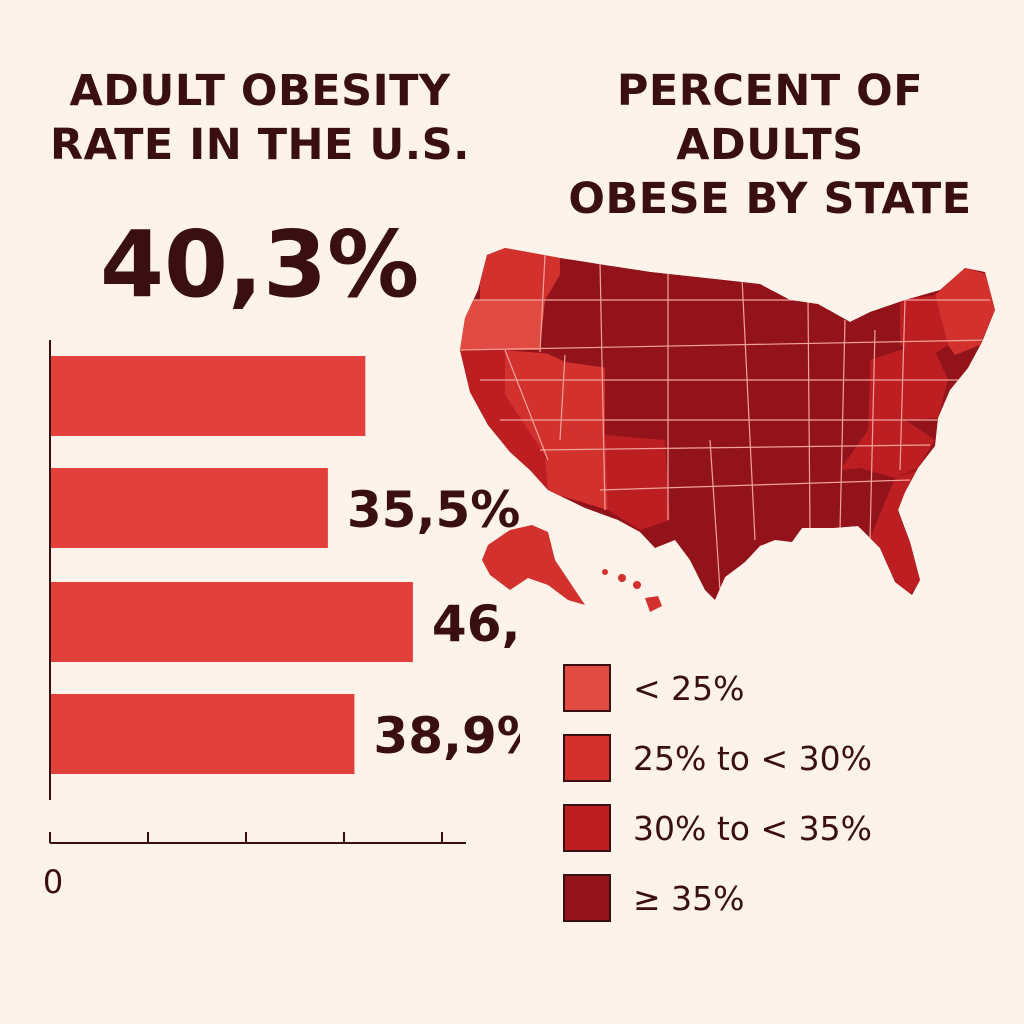  I want to click on state-arizona, so click(576, 470).